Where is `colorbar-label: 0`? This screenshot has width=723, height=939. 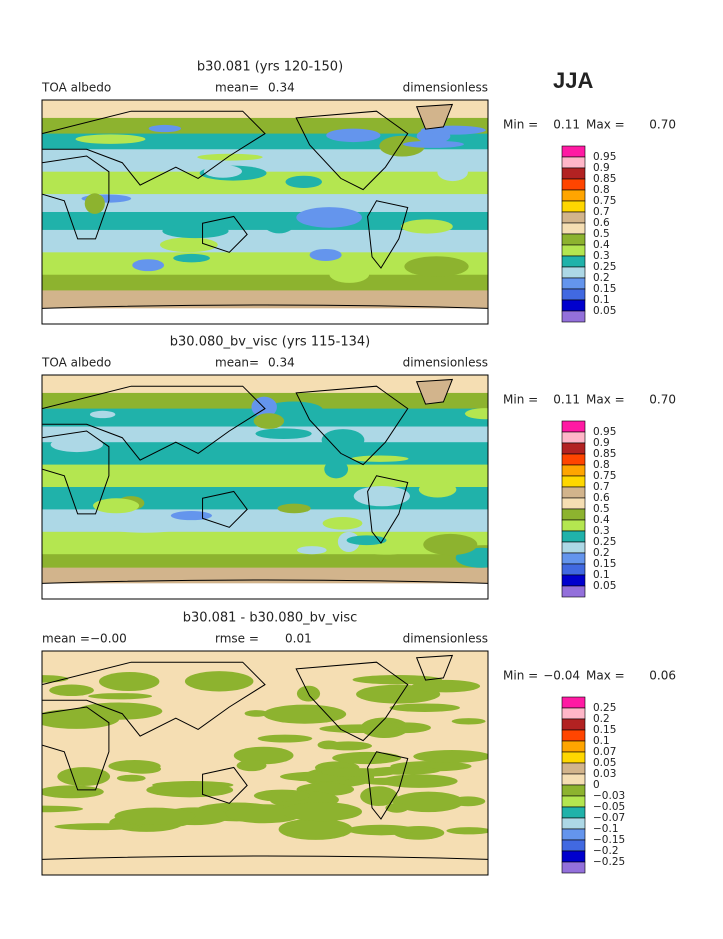
colorbar-label: 0 is located at coordinates (596, 785).